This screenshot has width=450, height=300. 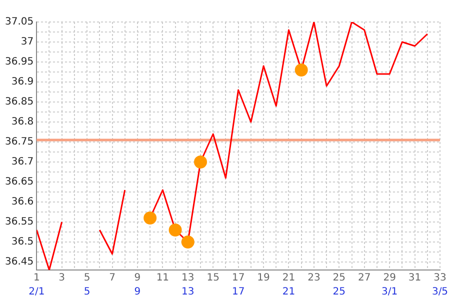 I want to click on y-tick-label: 36.55, so click(x=19, y=222).